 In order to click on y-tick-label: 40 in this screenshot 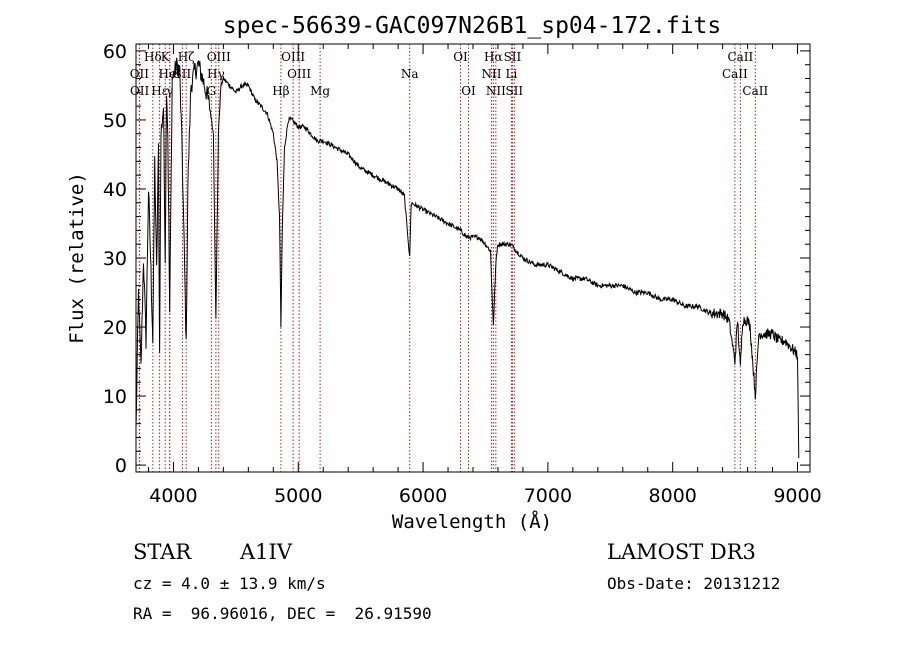, I will do `click(115, 190)`.